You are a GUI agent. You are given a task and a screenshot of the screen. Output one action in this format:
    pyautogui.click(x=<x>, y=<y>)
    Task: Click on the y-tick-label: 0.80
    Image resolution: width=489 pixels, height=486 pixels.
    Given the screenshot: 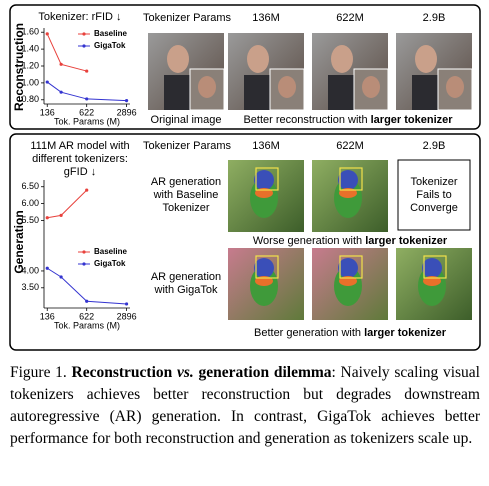 What is the action you would take?
    pyautogui.click(x=30, y=99)
    